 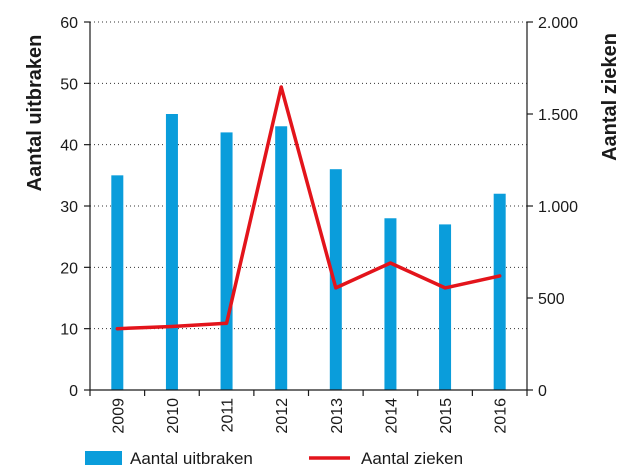 What do you see at coordinates (69, 268) in the screenshot?
I see `y-tick-label: 20` at bounding box center [69, 268].